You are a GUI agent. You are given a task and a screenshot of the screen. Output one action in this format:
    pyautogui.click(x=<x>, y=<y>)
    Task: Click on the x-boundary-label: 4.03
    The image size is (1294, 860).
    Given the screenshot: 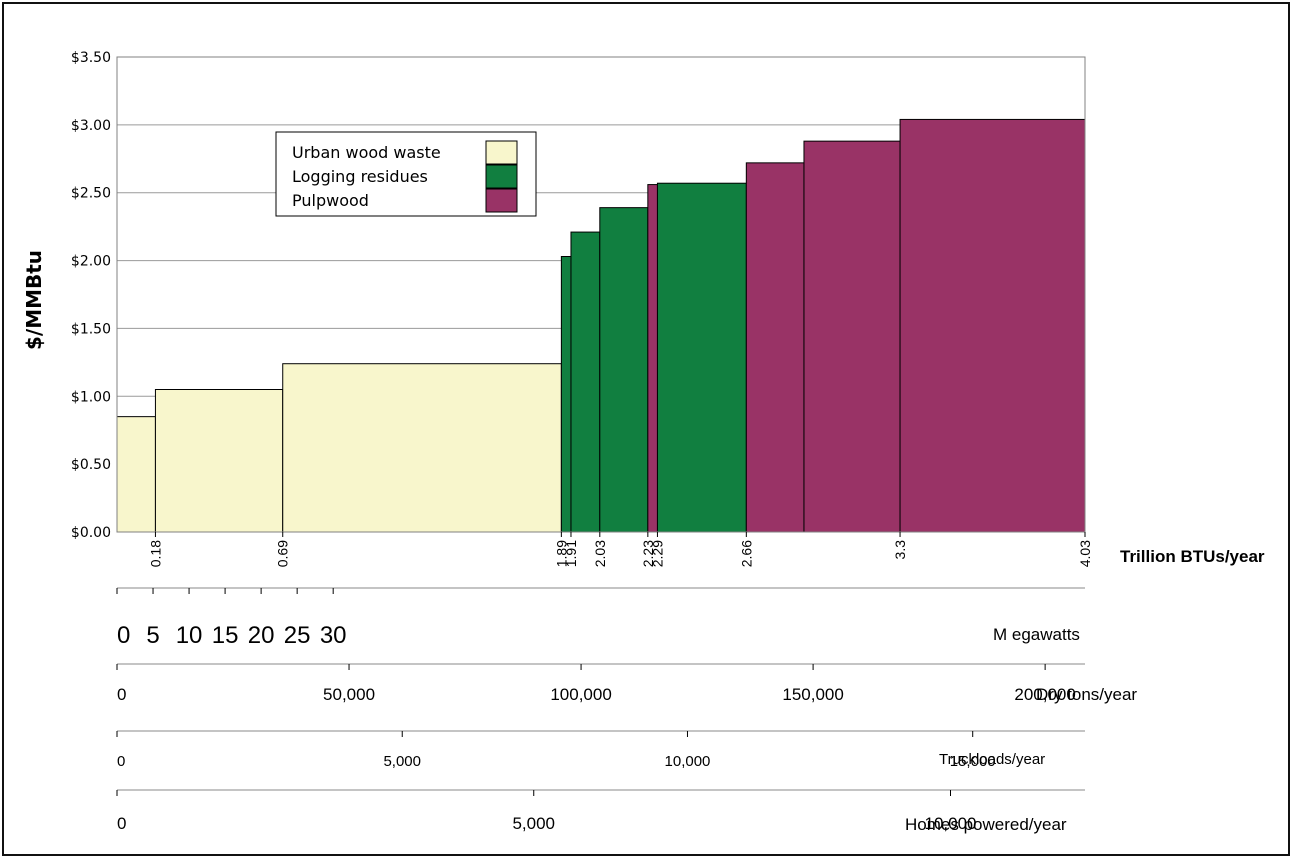 What is the action you would take?
    pyautogui.click(x=1085, y=553)
    